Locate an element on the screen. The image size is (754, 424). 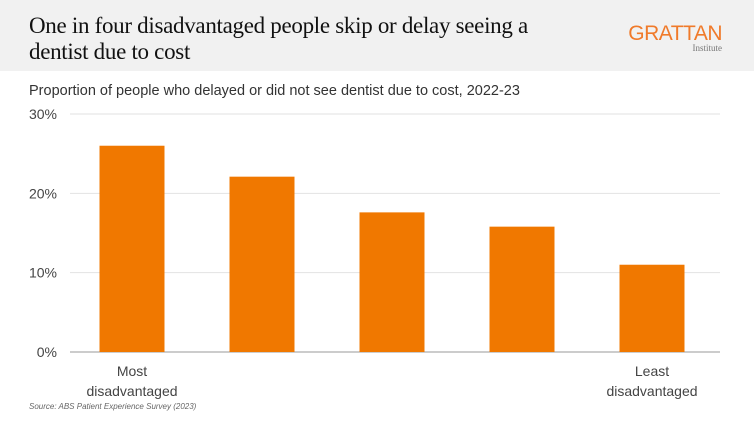
y-tick-label: 20% is located at coordinates (43, 193).